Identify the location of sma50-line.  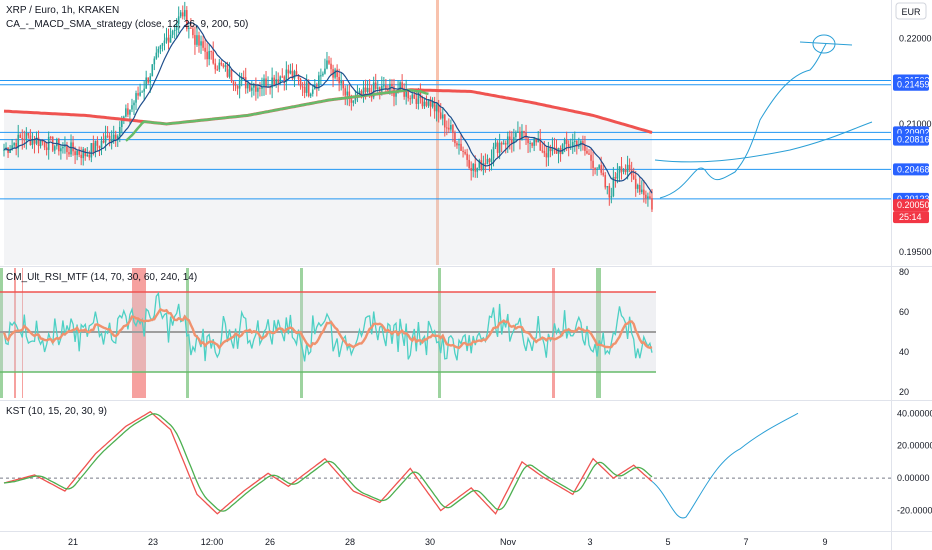
(277, 115).